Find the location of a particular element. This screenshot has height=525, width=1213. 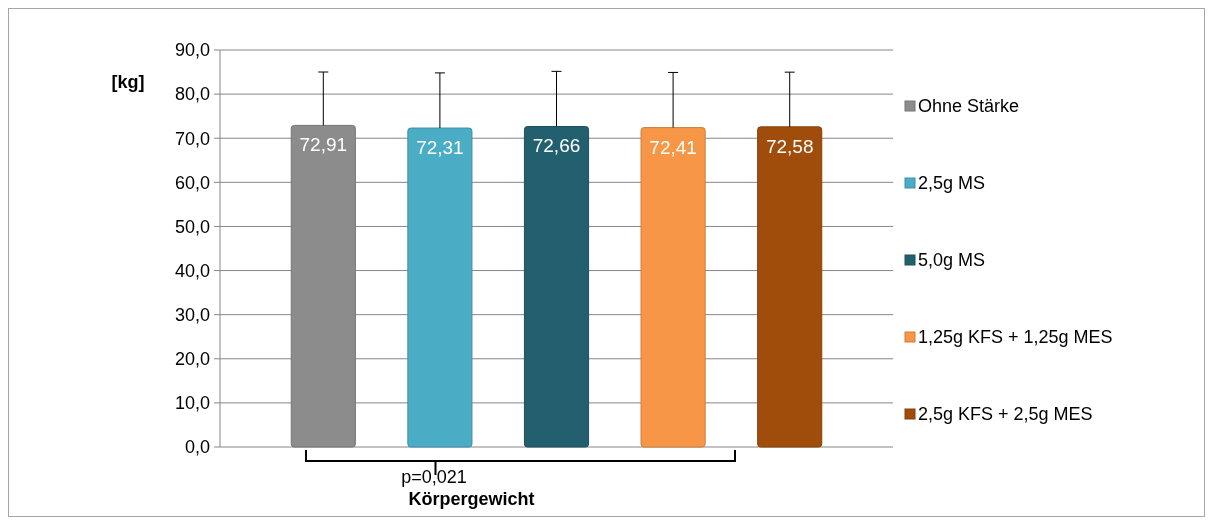

text: p=0,021 is located at coordinates (434, 477).